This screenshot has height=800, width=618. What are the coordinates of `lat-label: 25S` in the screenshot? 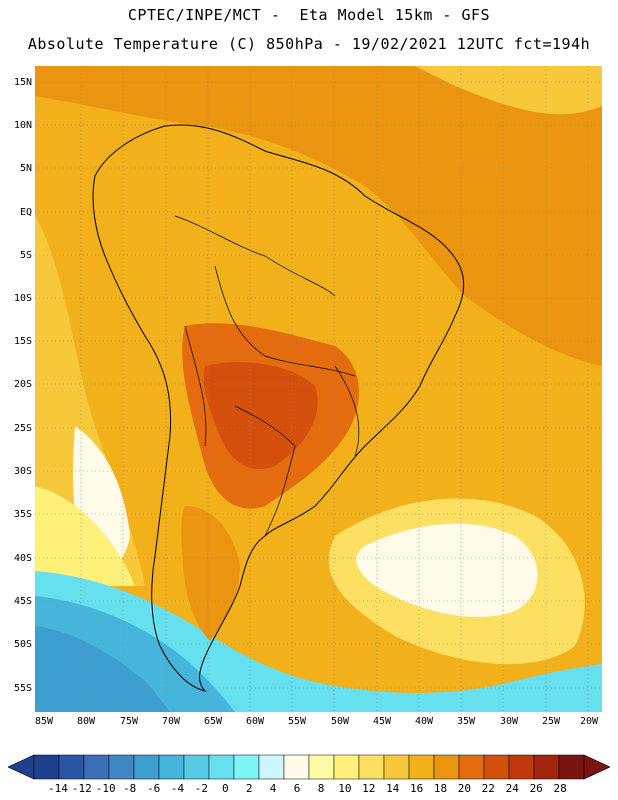 It's located at (22, 428).